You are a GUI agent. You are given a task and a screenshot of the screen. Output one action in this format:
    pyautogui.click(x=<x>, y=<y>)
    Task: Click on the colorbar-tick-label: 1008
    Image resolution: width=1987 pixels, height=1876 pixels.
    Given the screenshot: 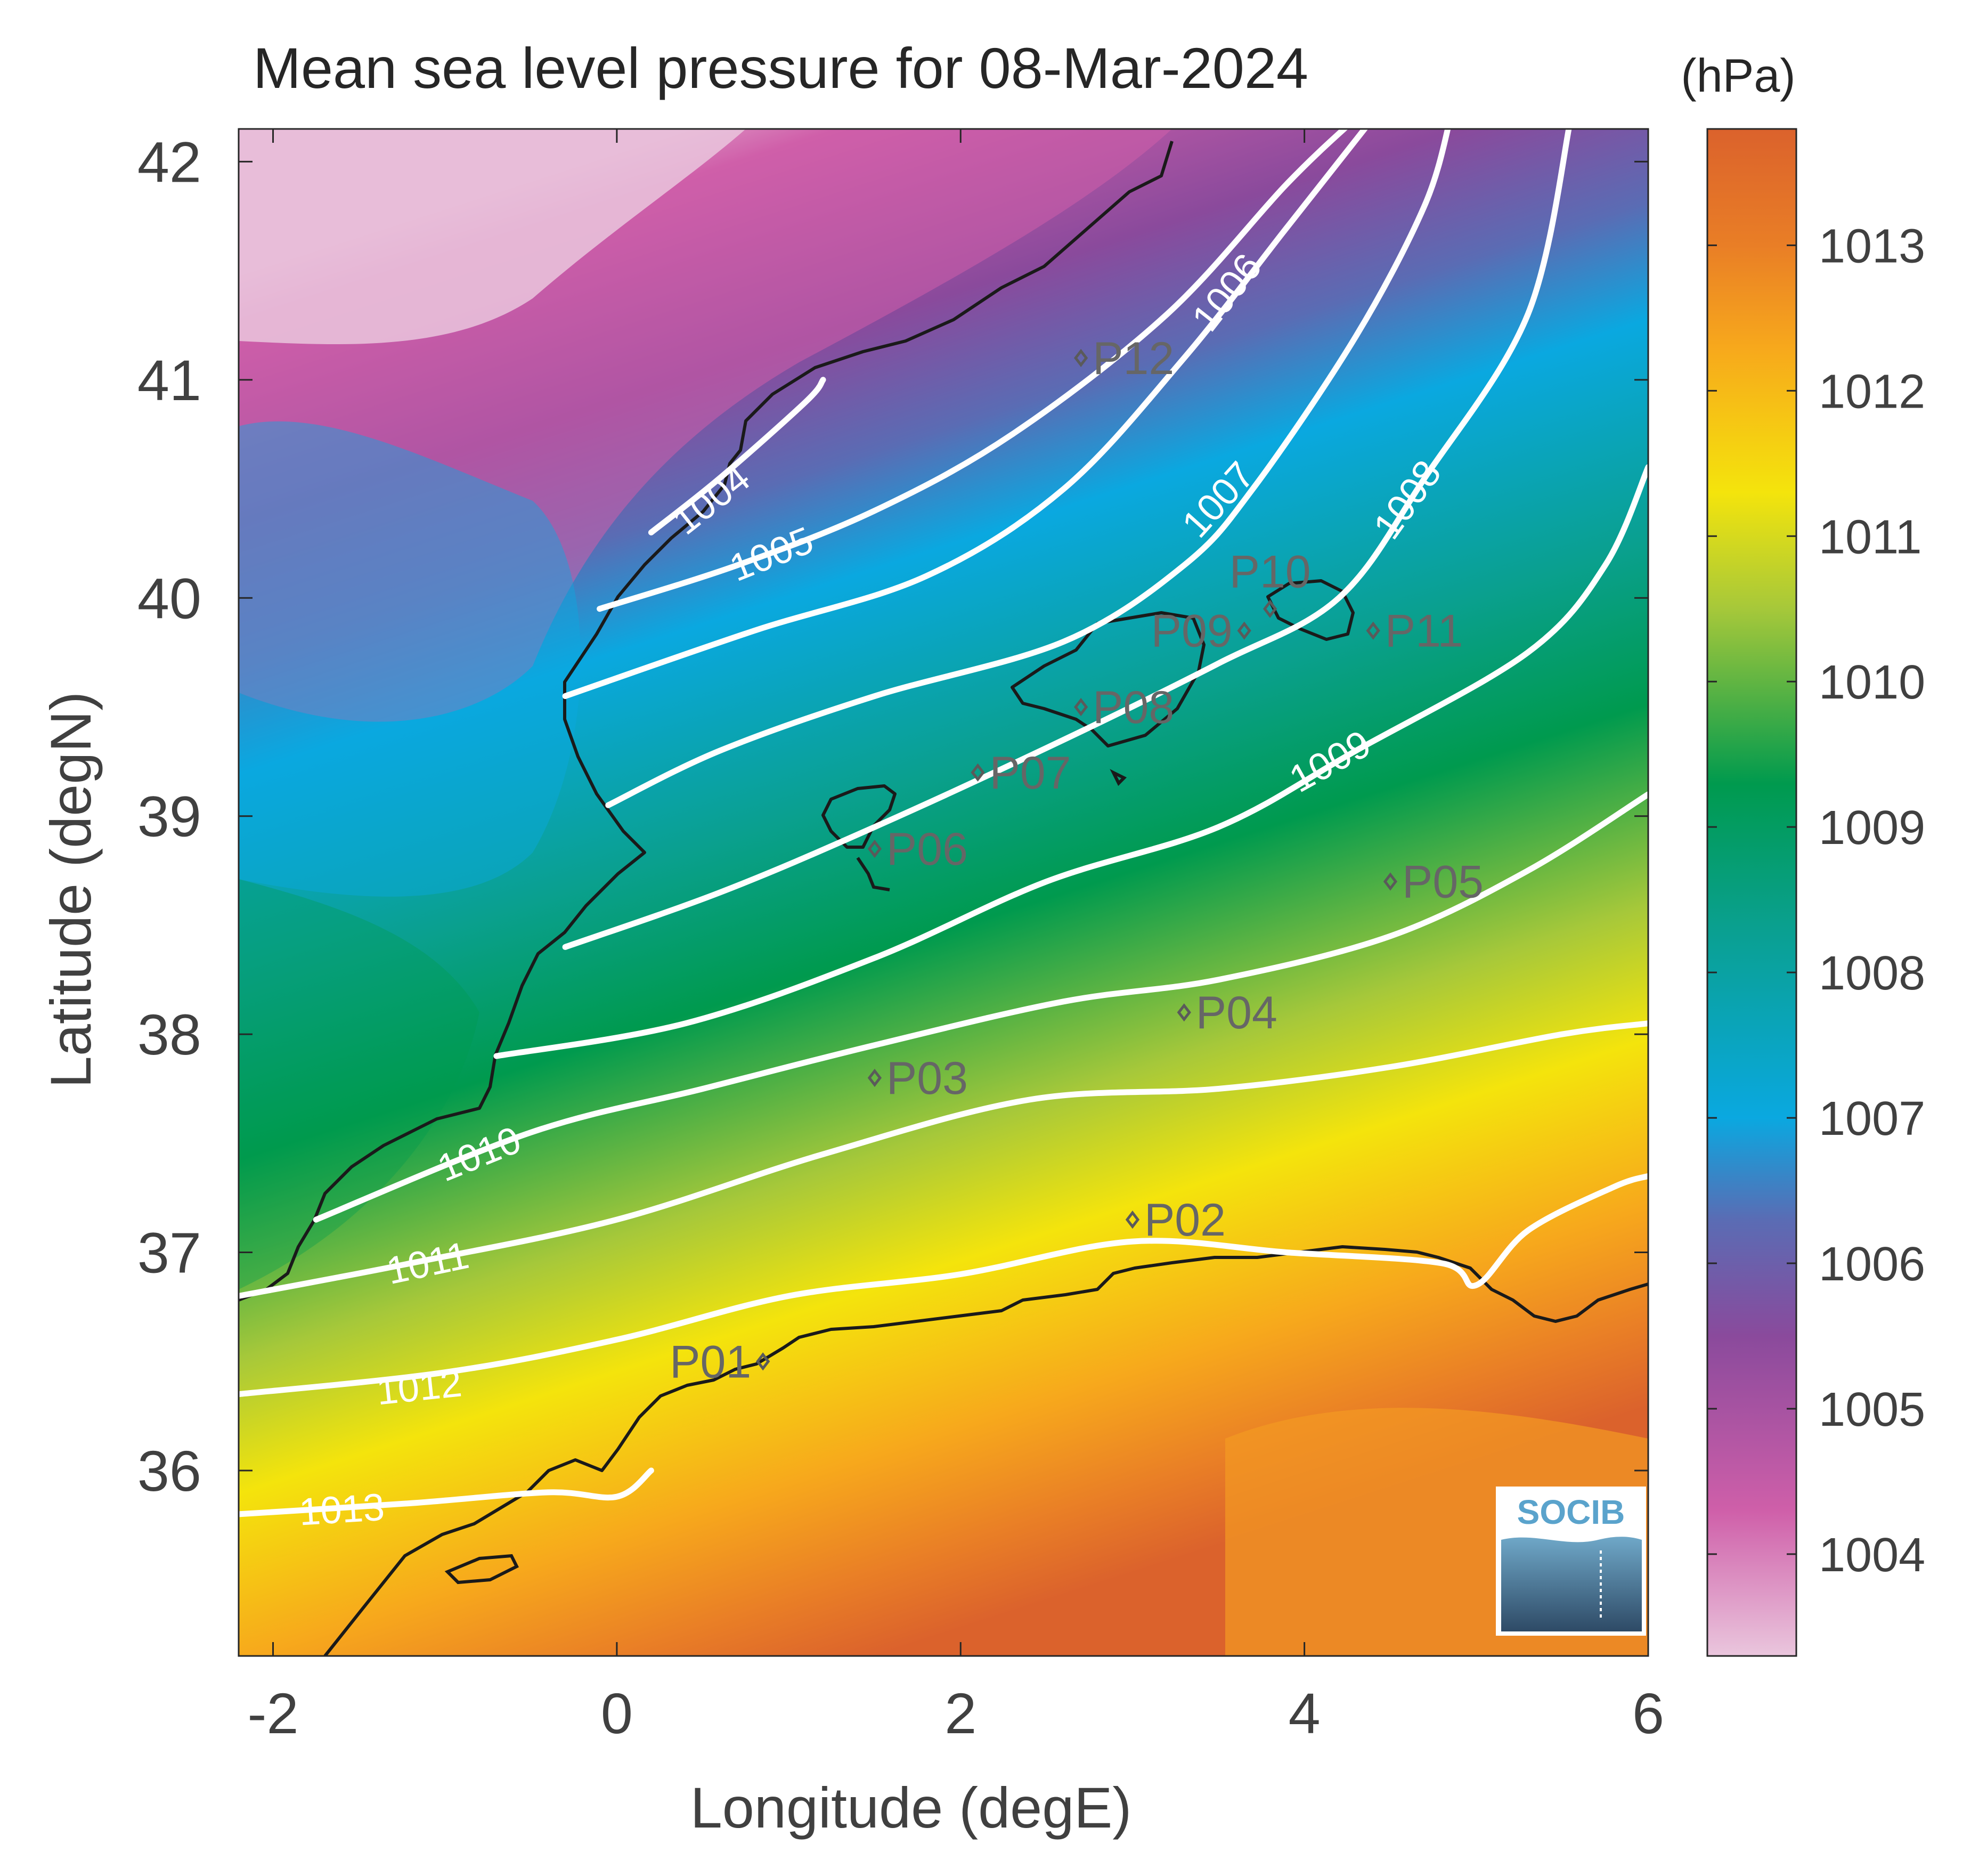 What is the action you would take?
    pyautogui.click(x=1872, y=973)
    